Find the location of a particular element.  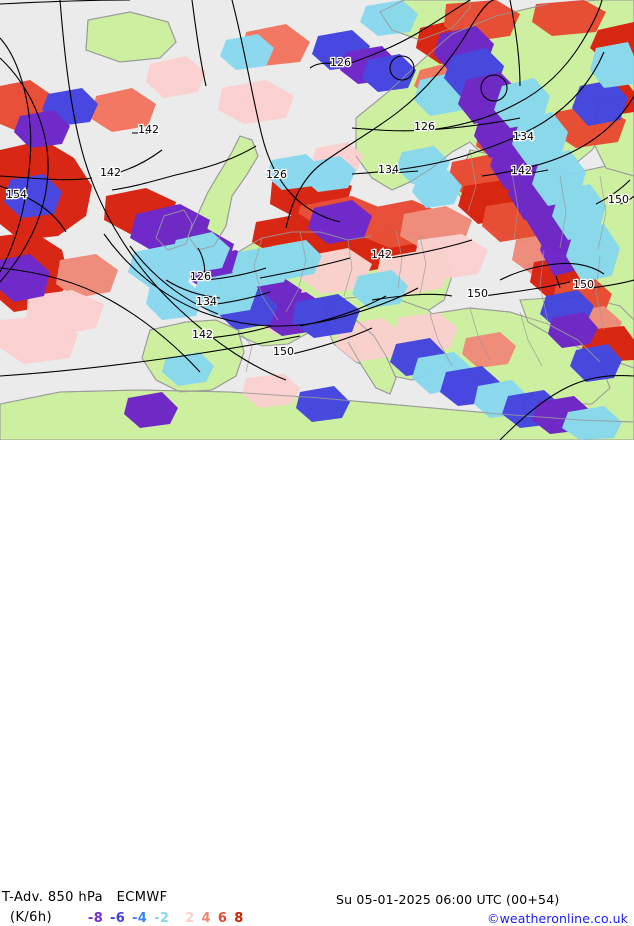

contour-label: 154 is located at coordinates (16, 194).